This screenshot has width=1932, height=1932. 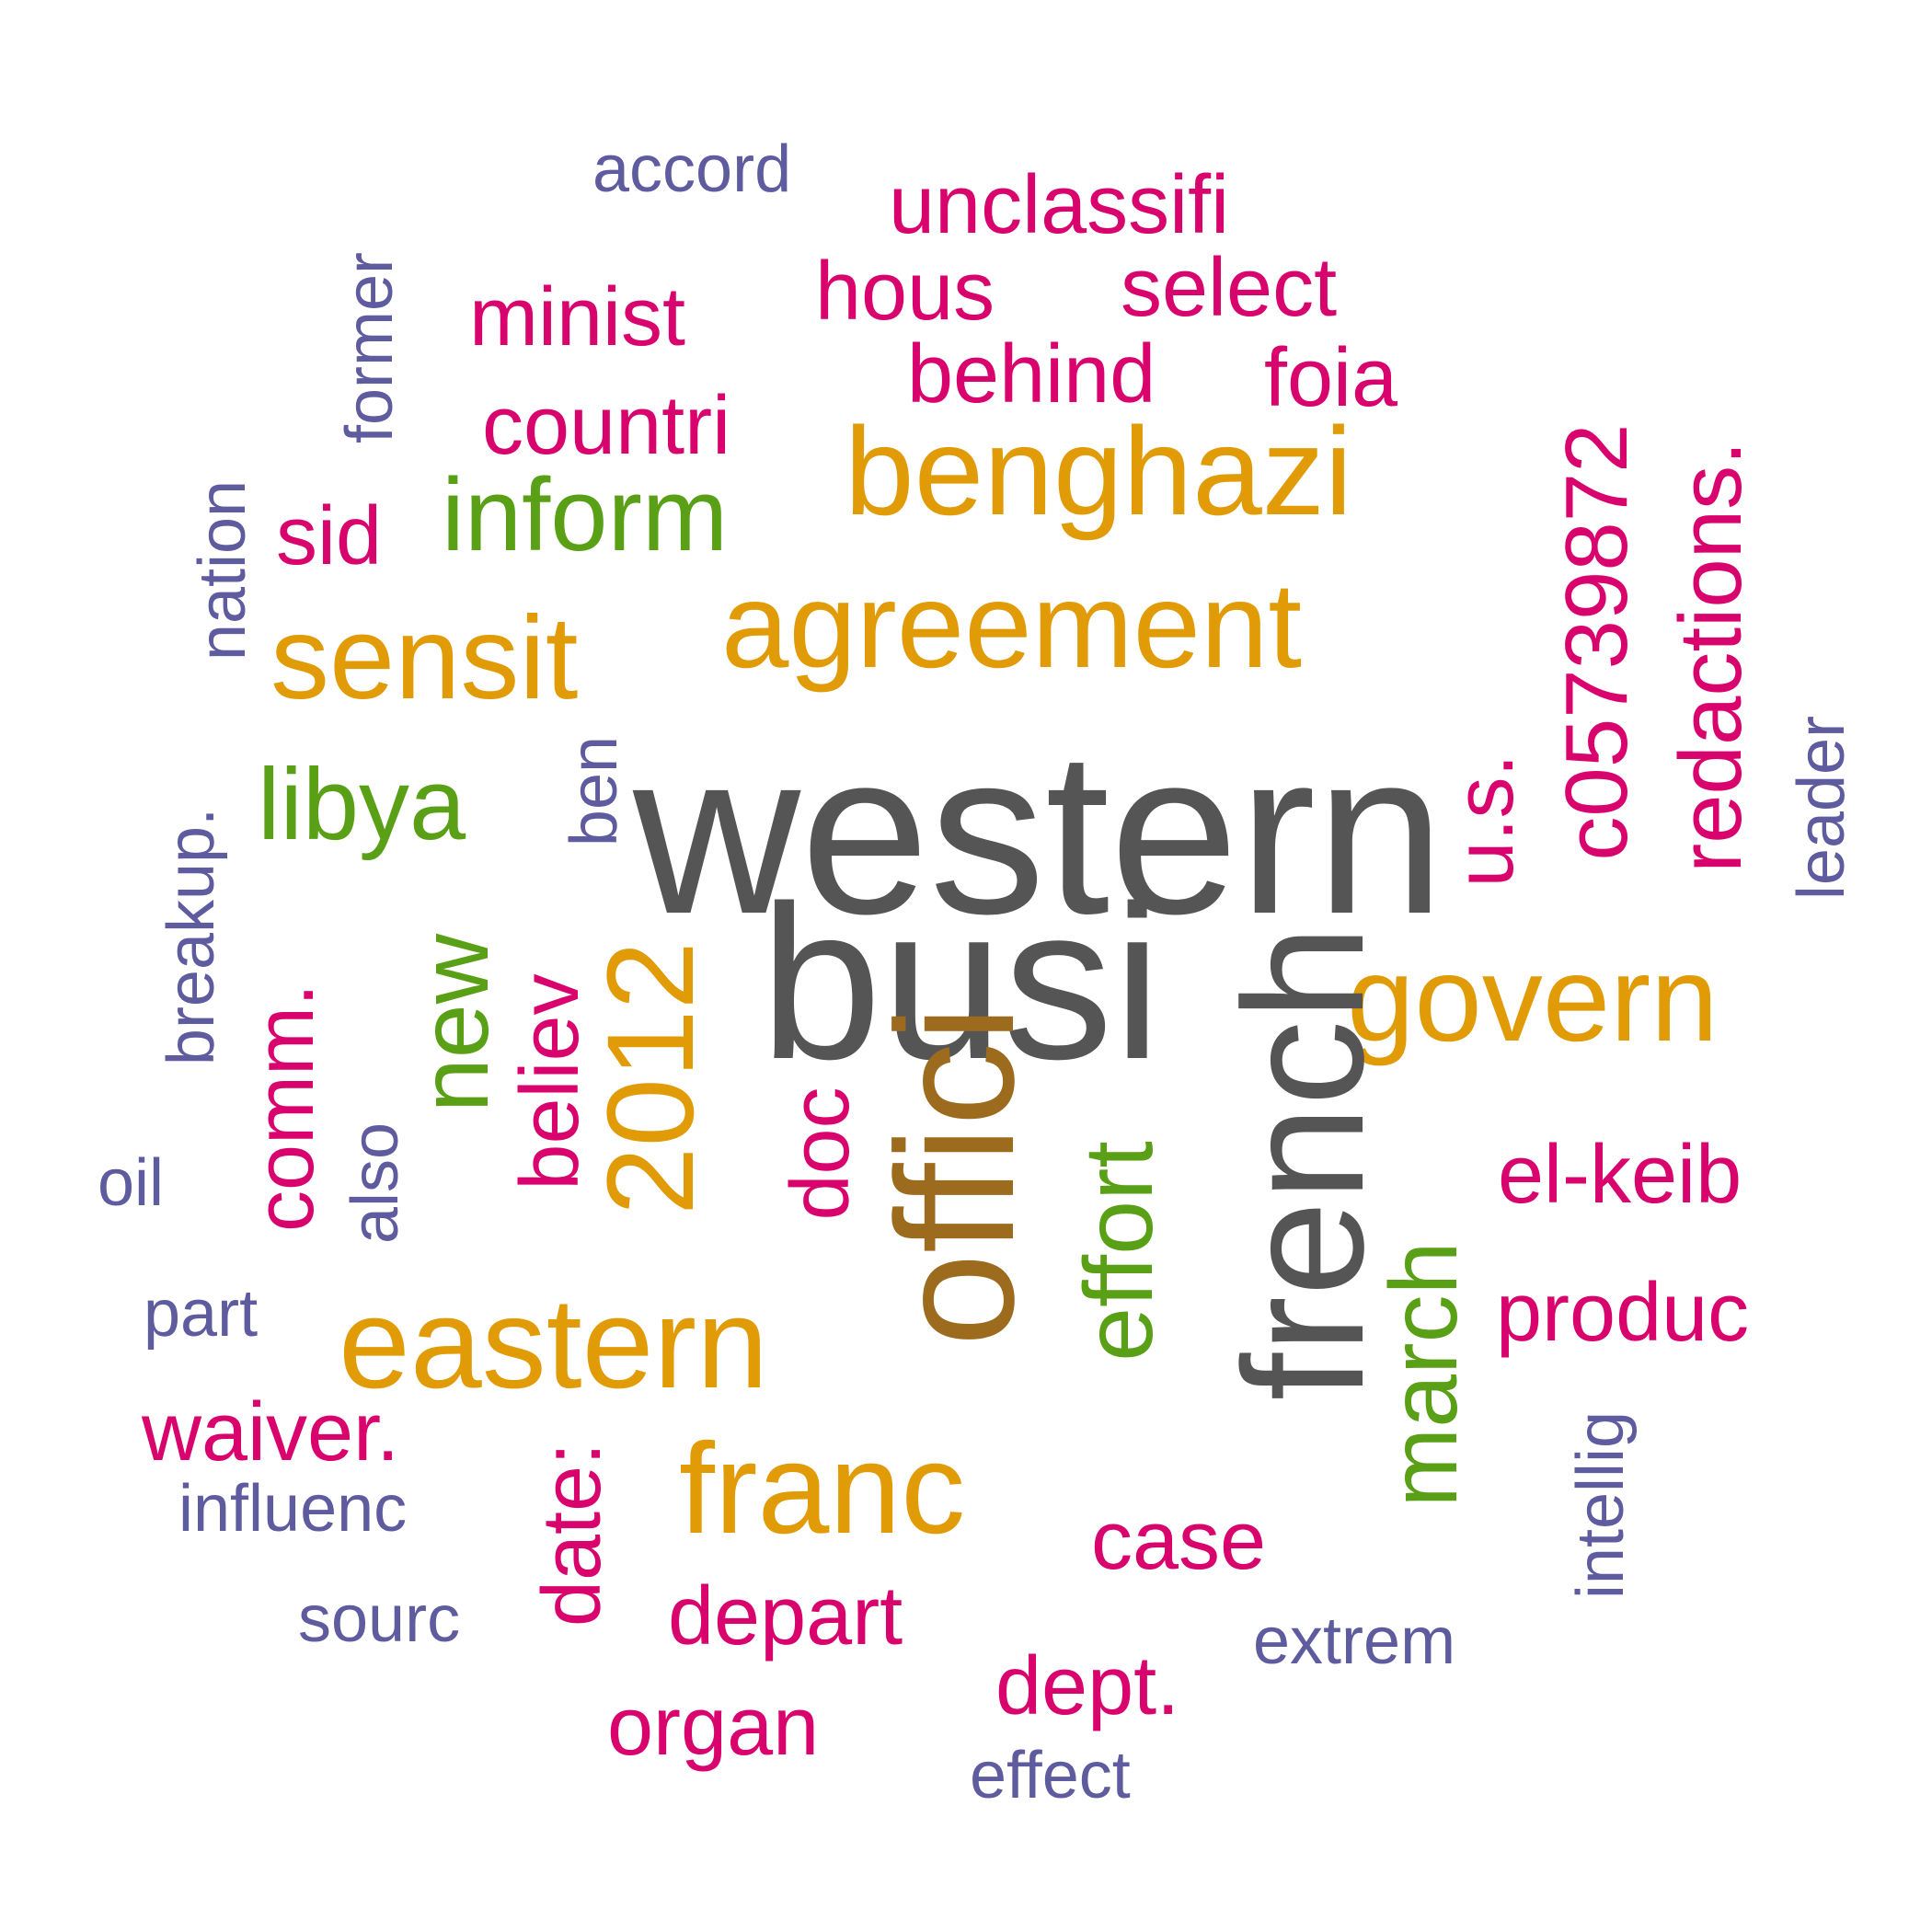 I want to click on word-ben: ben, so click(x=594, y=791).